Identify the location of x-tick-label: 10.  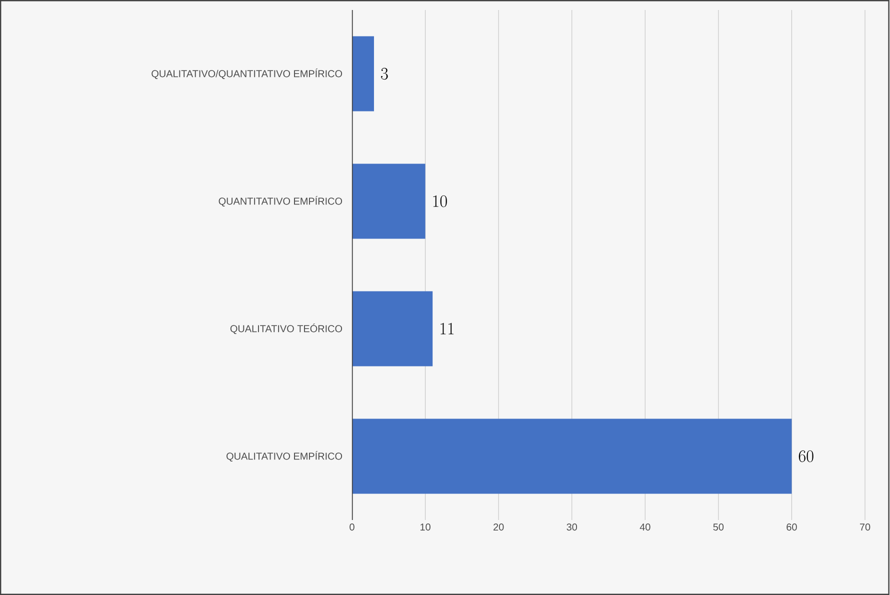
(425, 527).